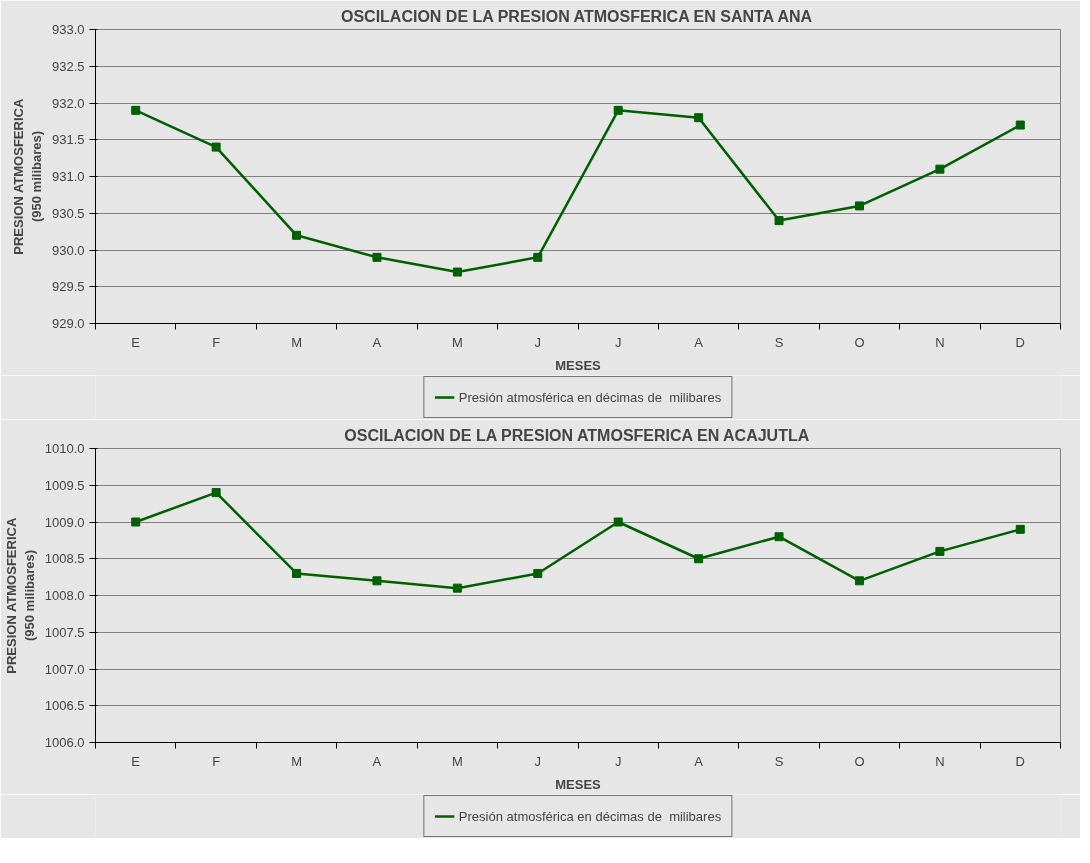 The width and height of the screenshot is (1090, 863). I want to click on y-tick-label: 1007.0, so click(64, 669).